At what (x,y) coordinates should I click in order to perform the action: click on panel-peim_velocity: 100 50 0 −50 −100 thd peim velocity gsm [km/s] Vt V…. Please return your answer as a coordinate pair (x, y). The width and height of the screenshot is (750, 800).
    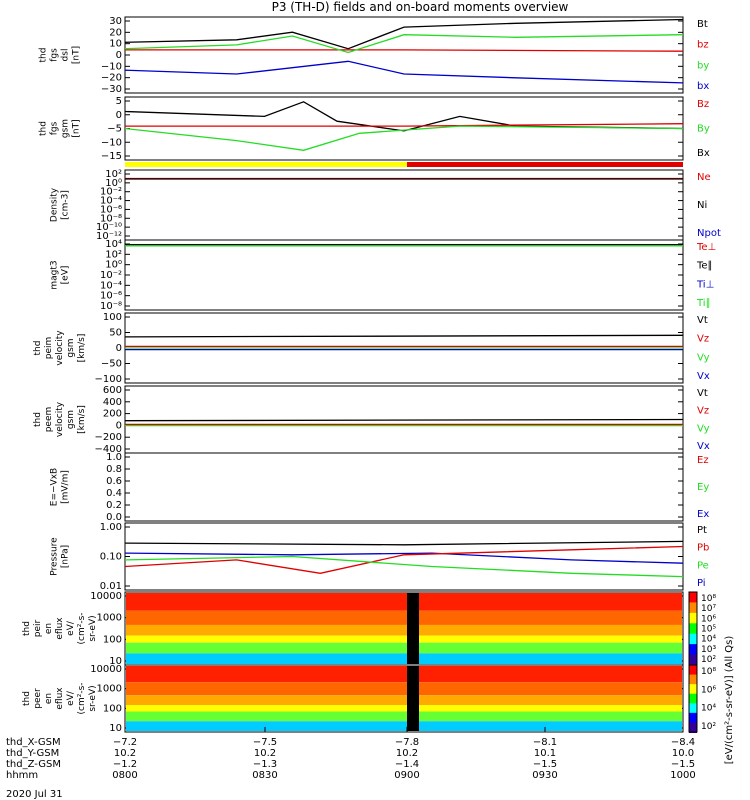
    Looking at the image, I should click on (371, 348).